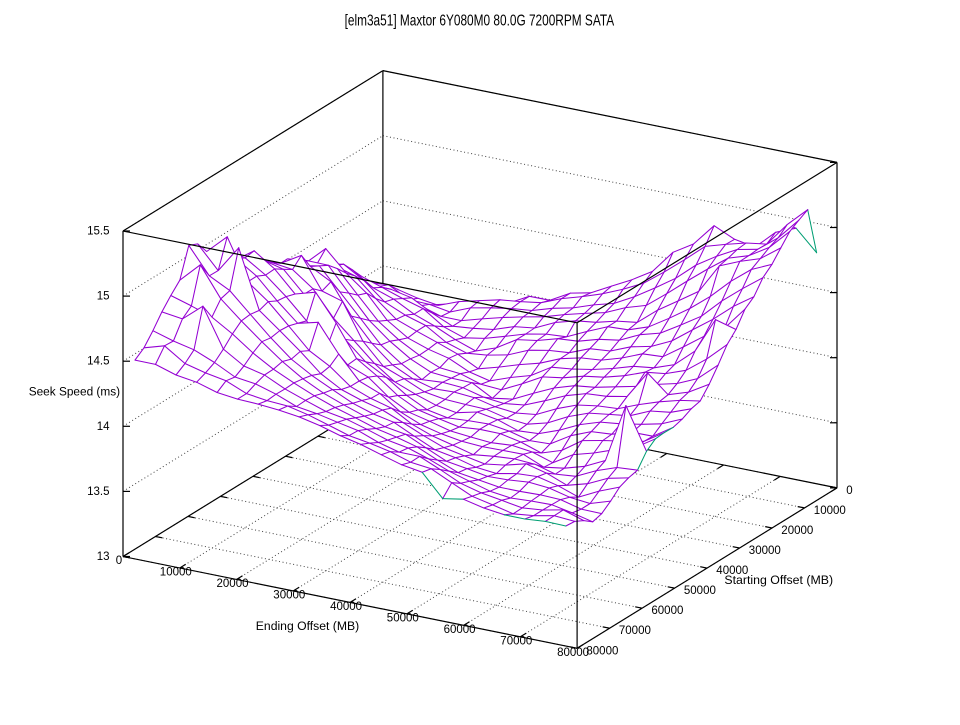  What do you see at coordinates (778, 580) in the screenshot?
I see `svg-text: Starting Offset (MB)` at bounding box center [778, 580].